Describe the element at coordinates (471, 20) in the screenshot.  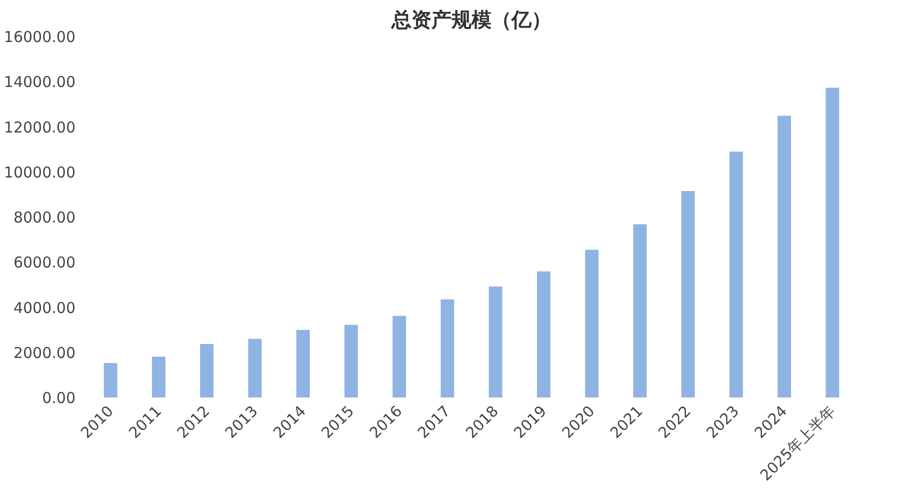
I see `chart-title: 总资产规模（亿）` at that location.